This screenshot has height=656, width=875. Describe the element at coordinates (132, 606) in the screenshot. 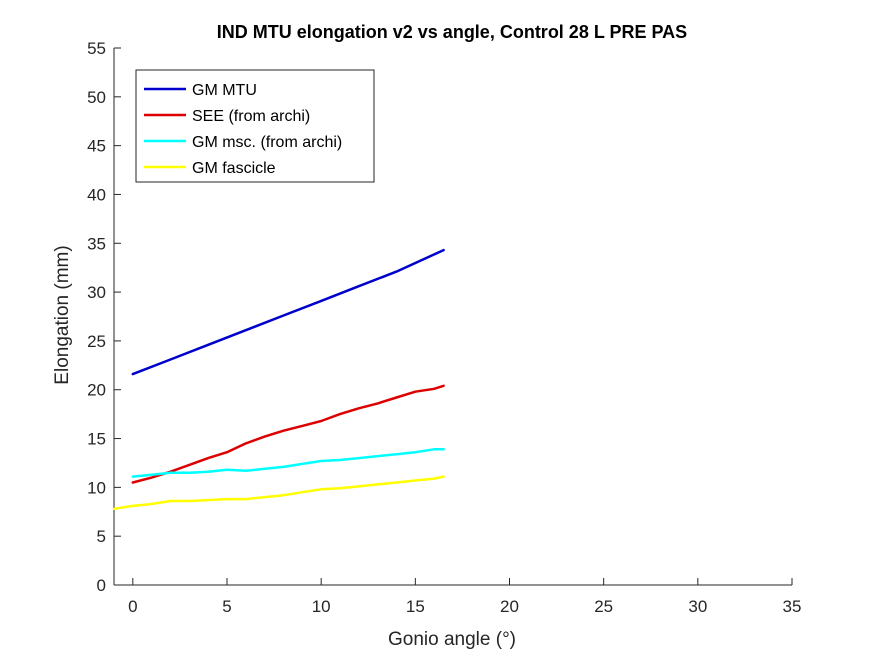

I see `x-tick-label: 0` at that location.